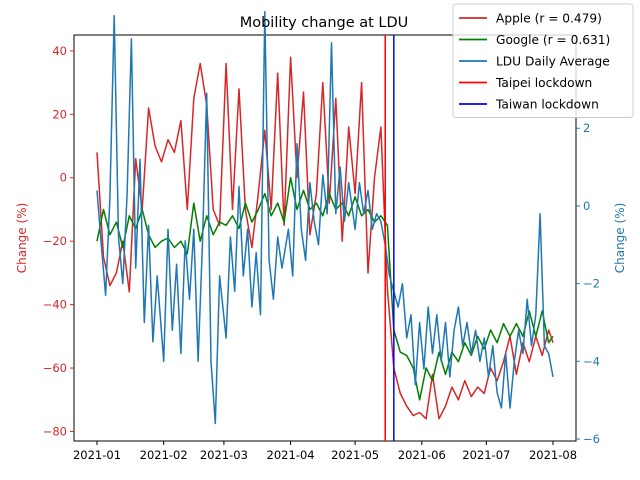 The height and width of the screenshot is (480, 640). I want to click on legend-label: Taipei lockdown, so click(543, 83).